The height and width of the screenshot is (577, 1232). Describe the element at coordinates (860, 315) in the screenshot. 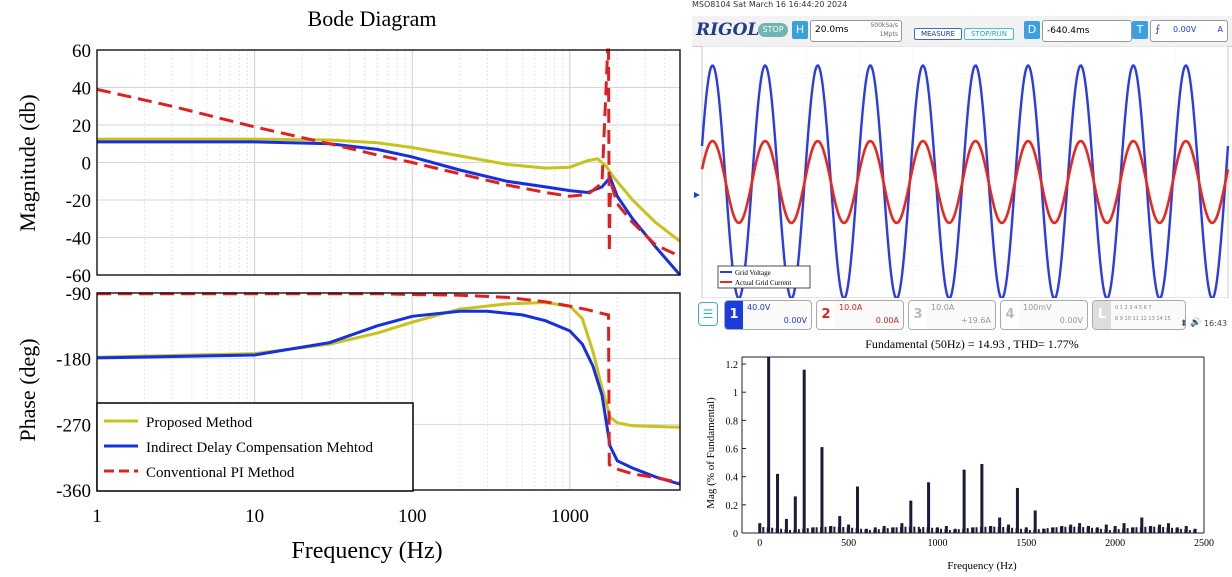

I see `channel-2-box: 2 10.0A 0.00A` at that location.